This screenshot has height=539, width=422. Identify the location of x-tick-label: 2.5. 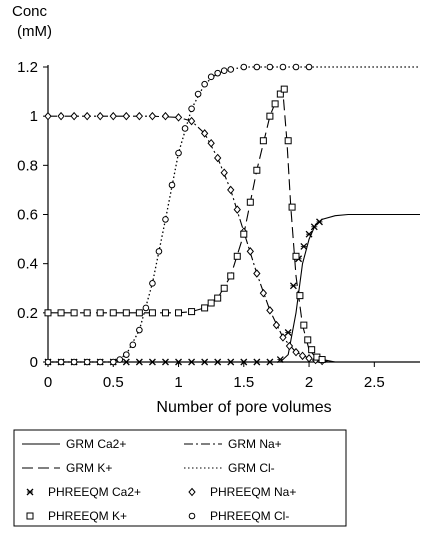
(374, 382).